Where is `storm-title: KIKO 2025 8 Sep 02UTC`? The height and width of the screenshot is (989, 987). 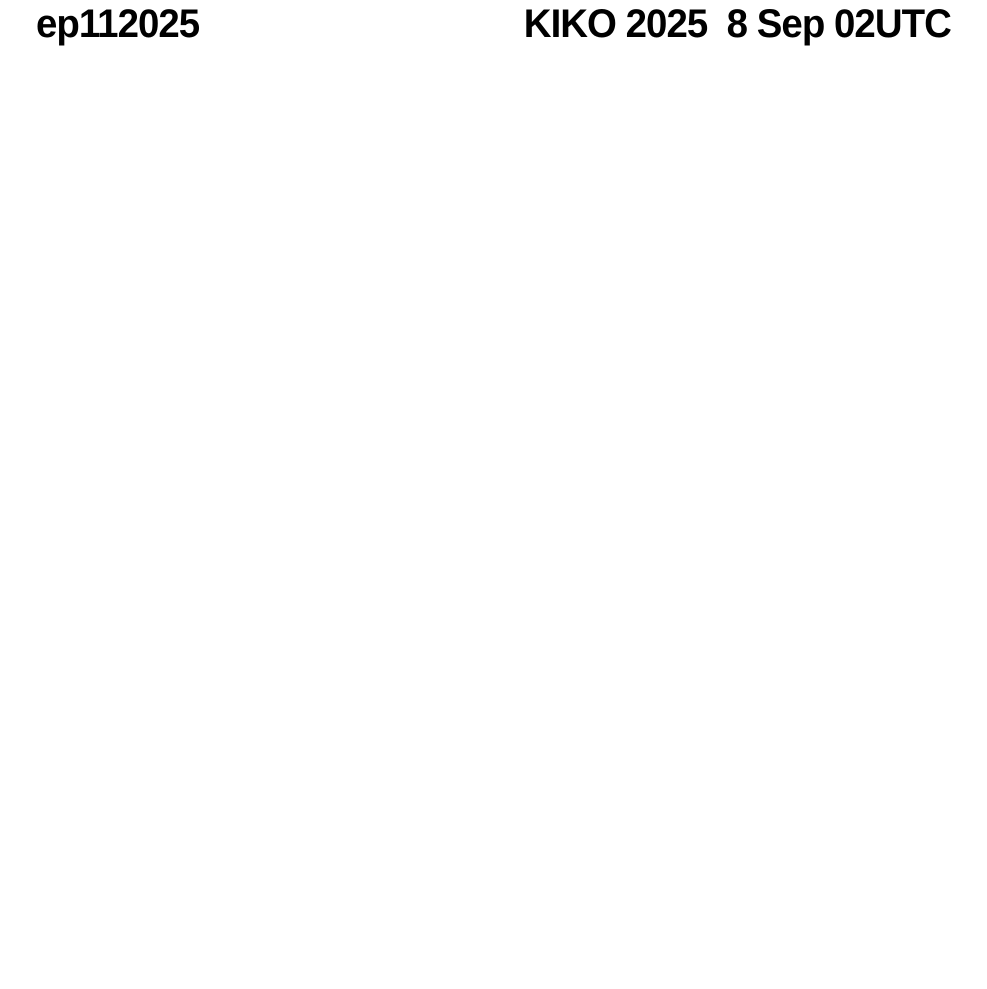
storm-title: KIKO 2025 8 Sep 02UTC is located at coordinates (737, 24).